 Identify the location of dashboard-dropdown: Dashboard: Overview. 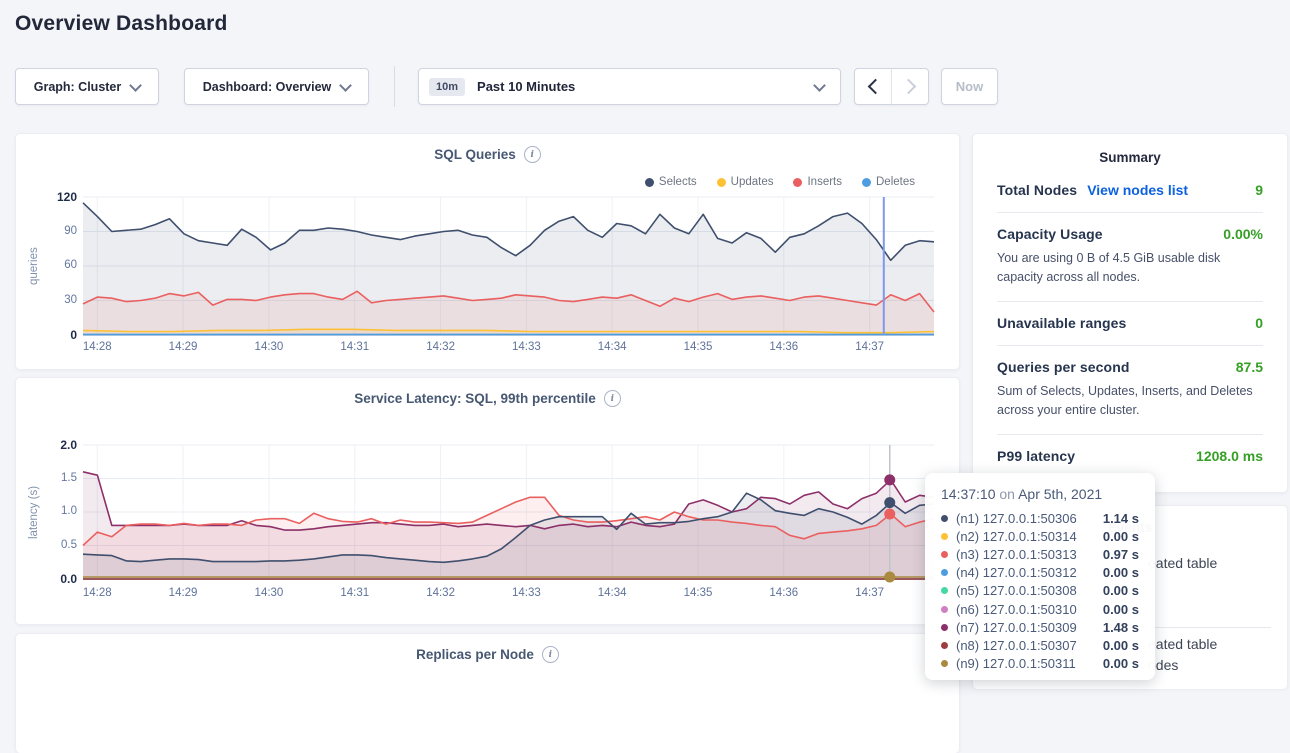
(276, 86).